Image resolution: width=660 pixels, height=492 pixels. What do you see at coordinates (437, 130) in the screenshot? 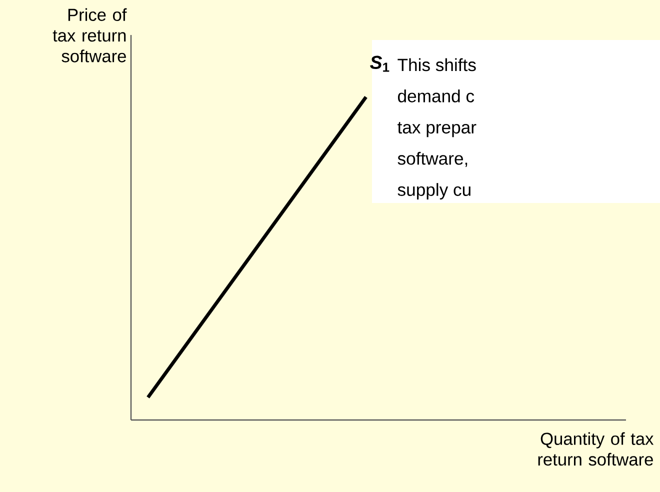
I see `annotation: tax prepar` at bounding box center [437, 130].